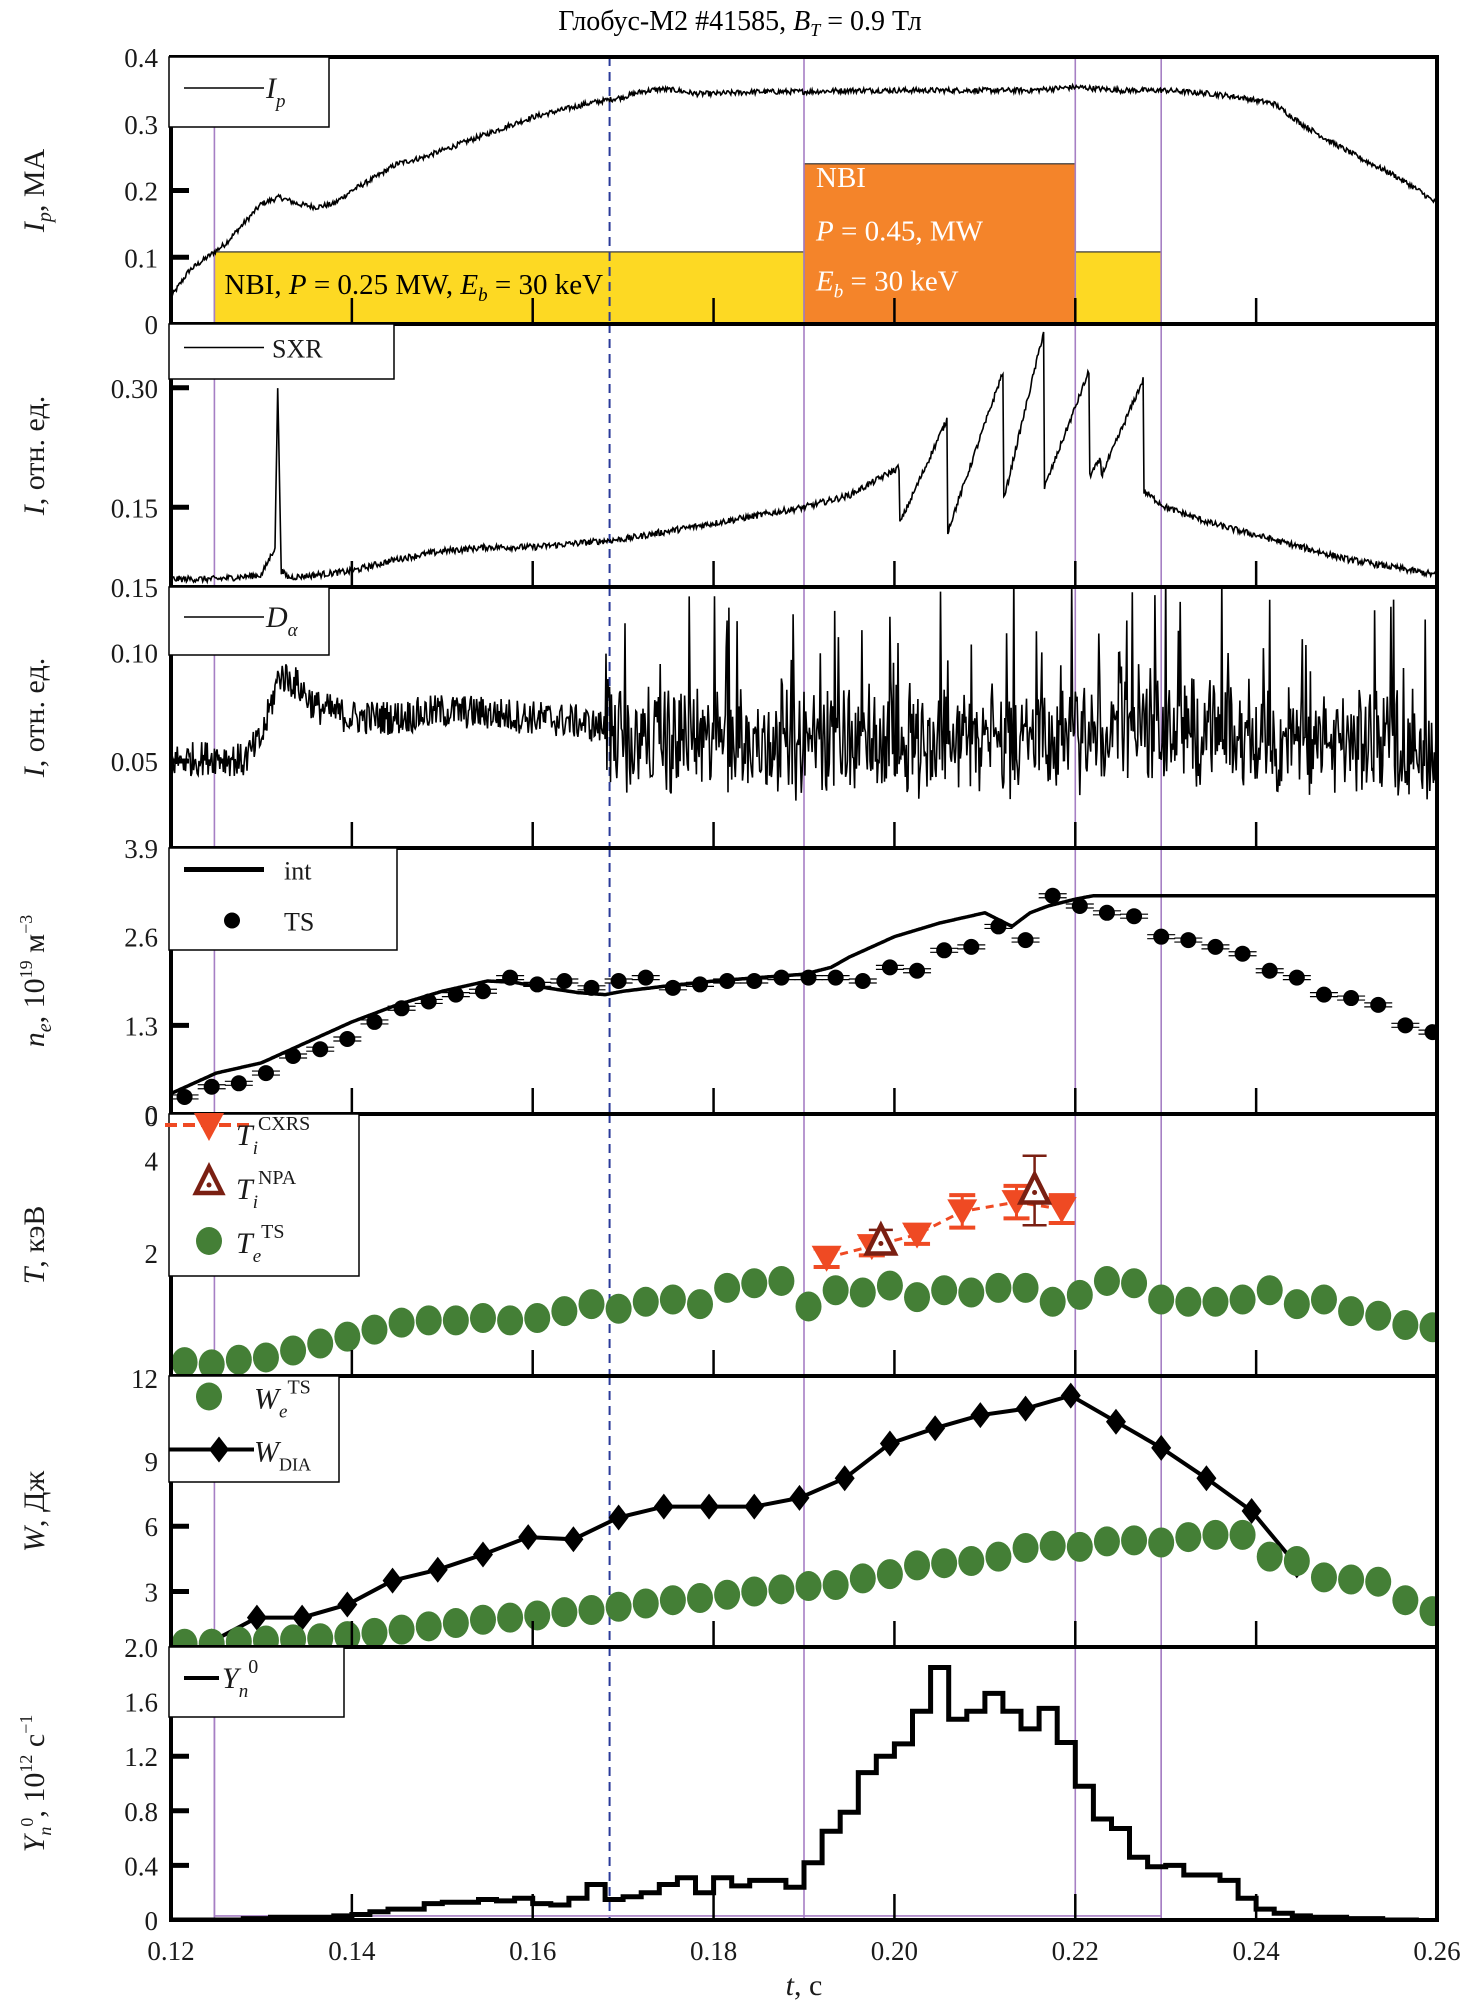 The image size is (1481, 2005). I want to click on legend-label: SXR, so click(297, 349).